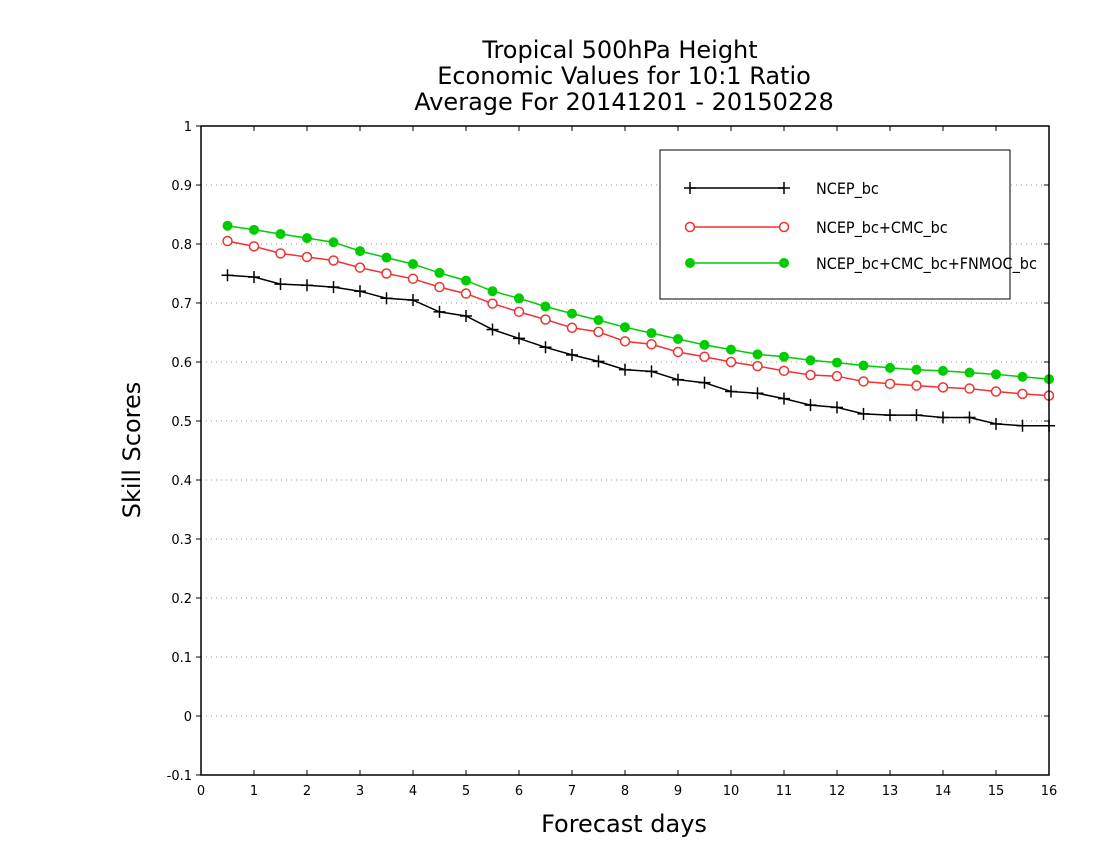 Image resolution: width=1100 pixels, height=850 pixels. I want to click on x-tick-label: 11, so click(784, 791).